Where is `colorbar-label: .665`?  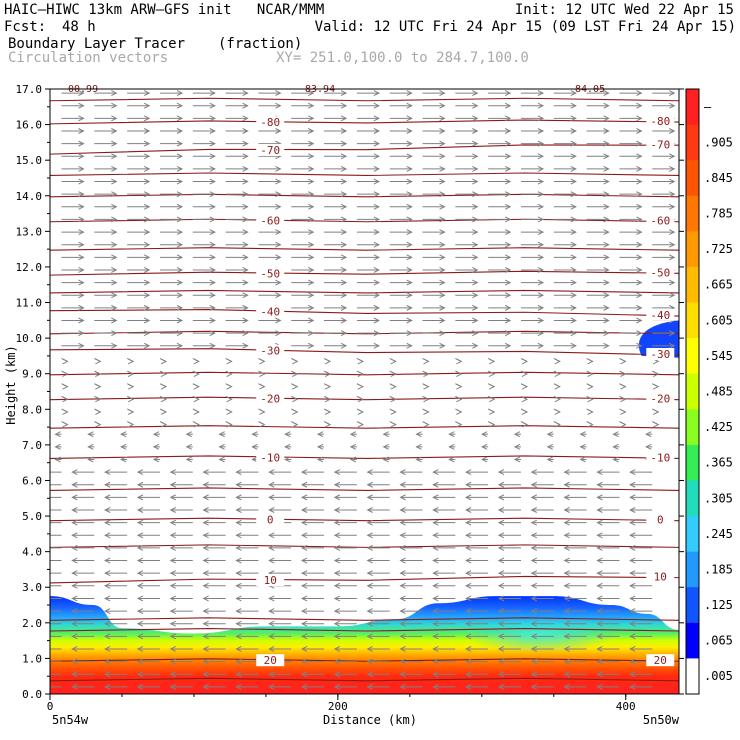
colorbar-label: .665 is located at coordinates (718, 285).